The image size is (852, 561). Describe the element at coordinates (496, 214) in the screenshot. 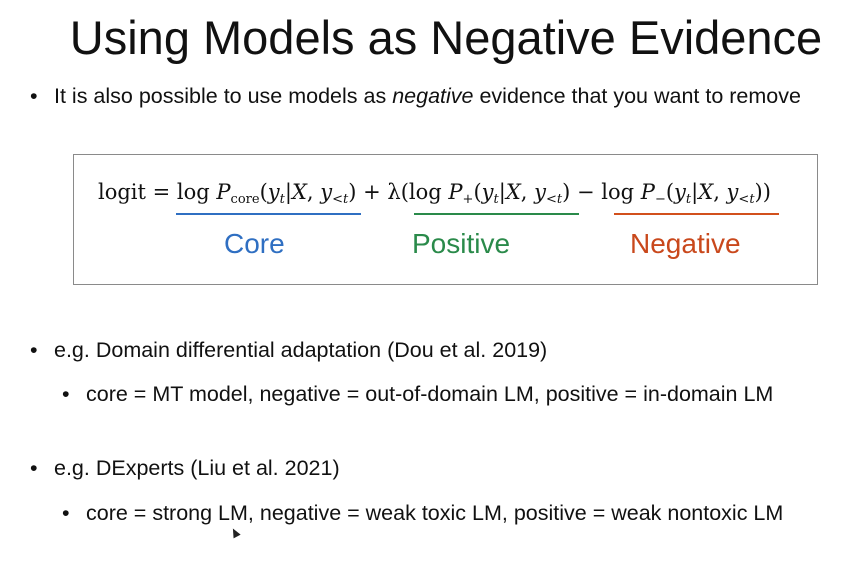

I see `positive-underline` at that location.